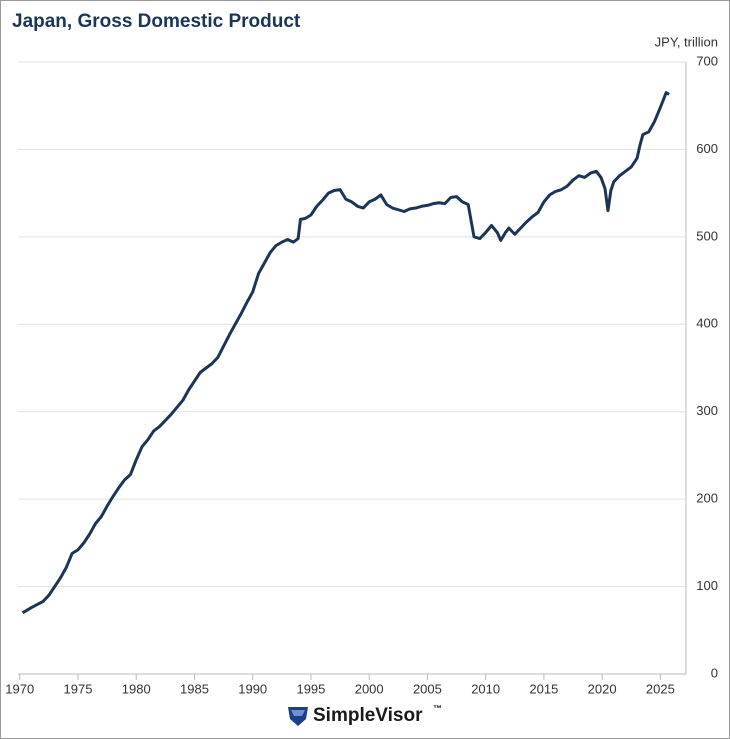  What do you see at coordinates (602, 688) in the screenshot?
I see `x-tick-label: 2020` at bounding box center [602, 688].